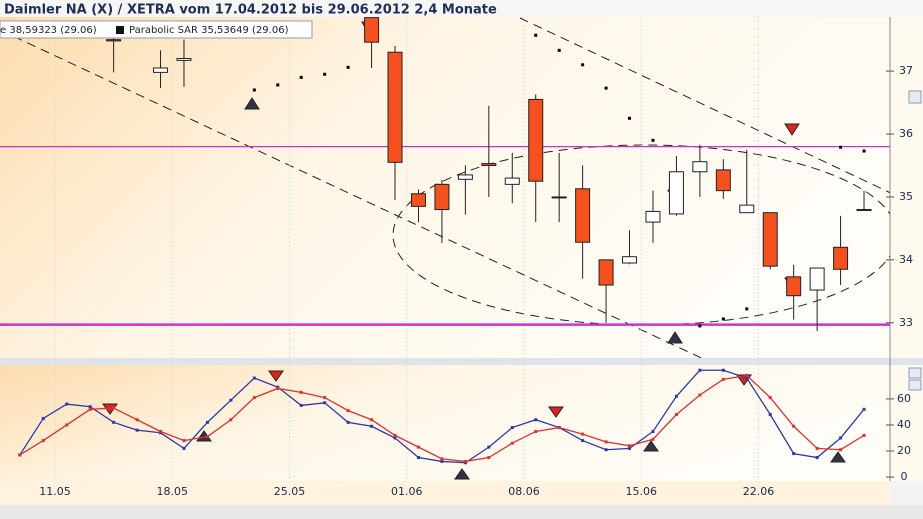  Describe the element at coordinates (120, 30) in the screenshot. I see `legend-swatch` at that location.